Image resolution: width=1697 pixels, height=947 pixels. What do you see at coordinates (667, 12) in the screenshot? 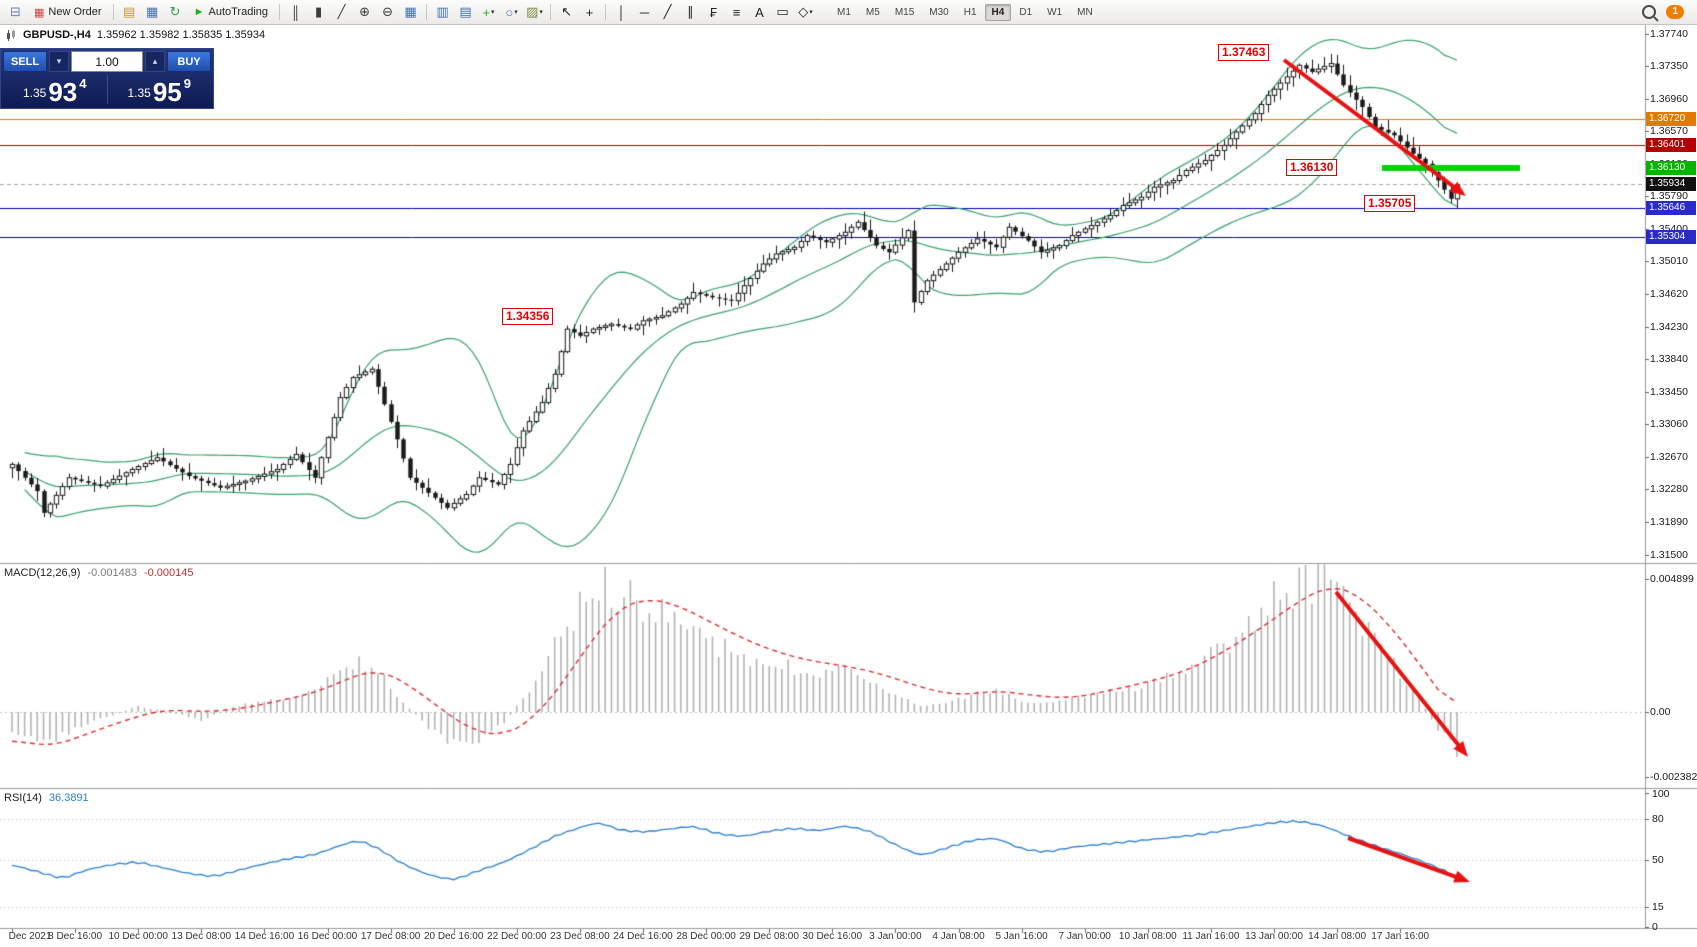
I see `trendline-icon: ╱` at bounding box center [667, 12].